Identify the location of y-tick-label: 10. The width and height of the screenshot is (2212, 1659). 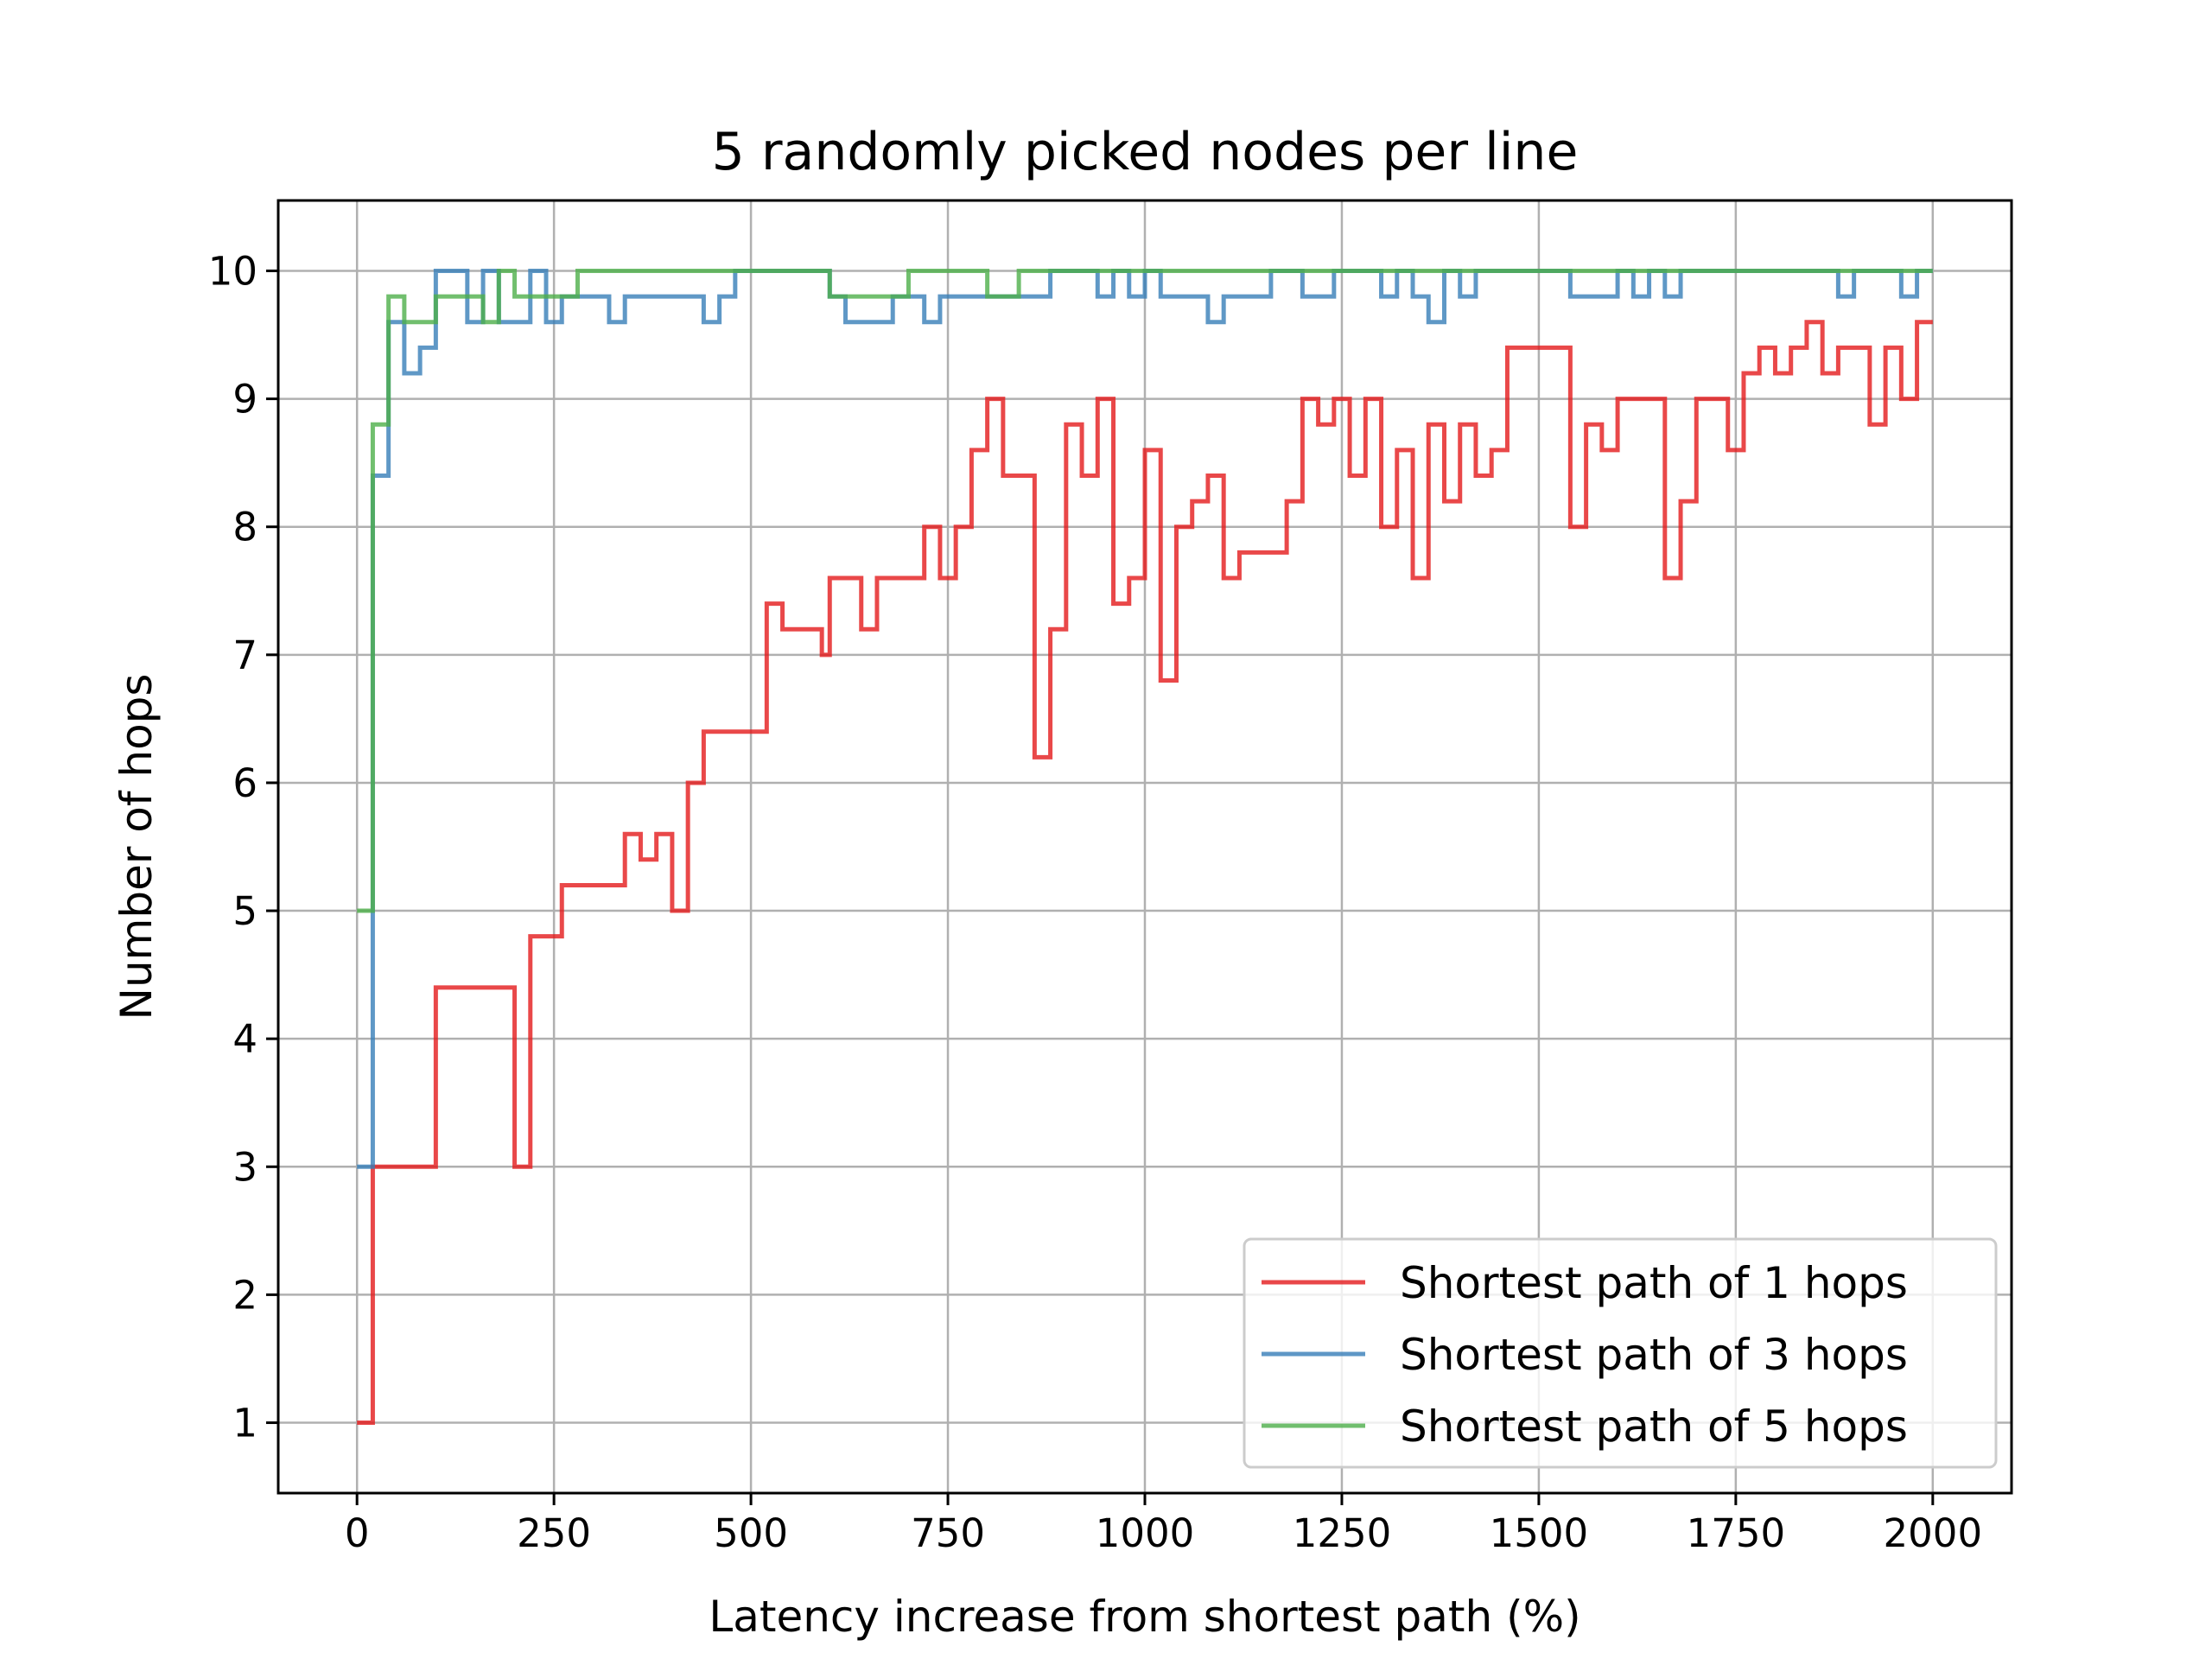
(232, 271).